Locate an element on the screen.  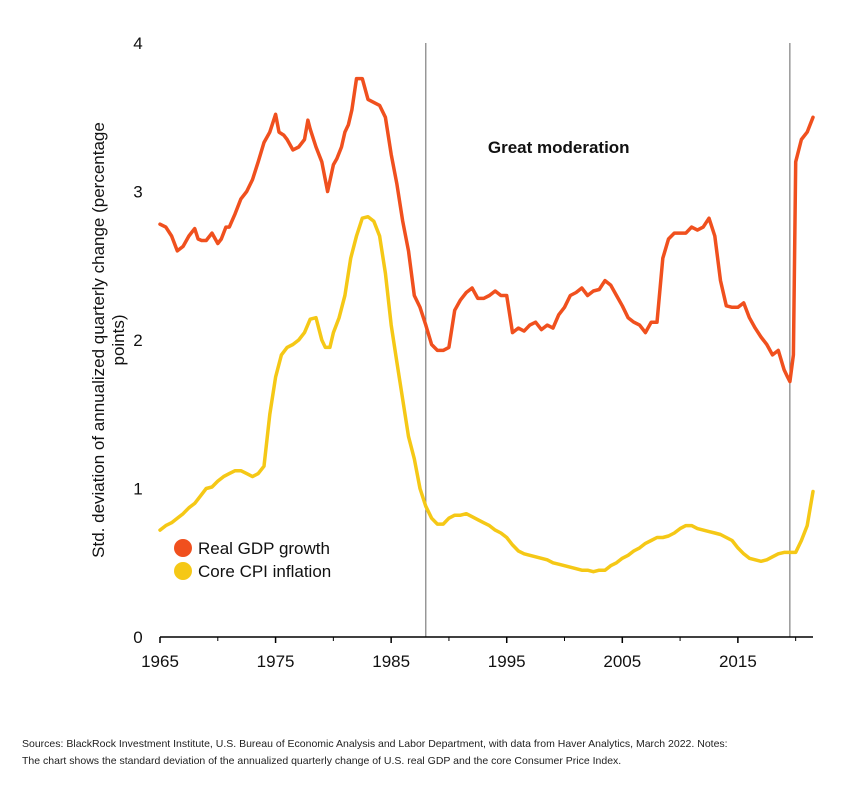
legend: Real GDP growth Core CPI inflation is located at coordinates (252, 560).